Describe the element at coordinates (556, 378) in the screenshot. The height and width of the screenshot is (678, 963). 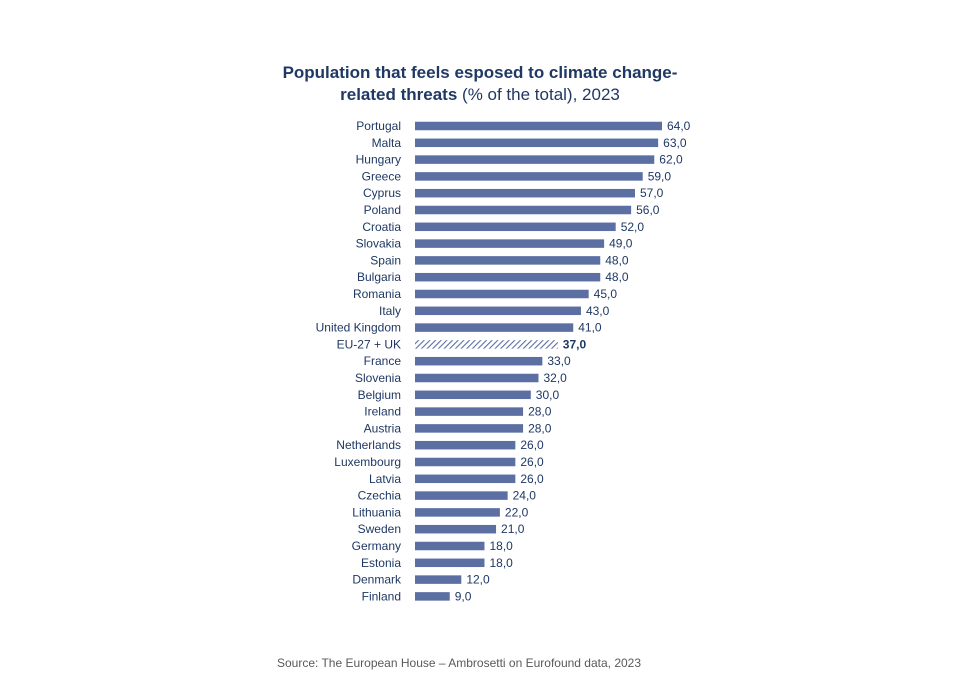
I see `value-label: 32,0` at that location.